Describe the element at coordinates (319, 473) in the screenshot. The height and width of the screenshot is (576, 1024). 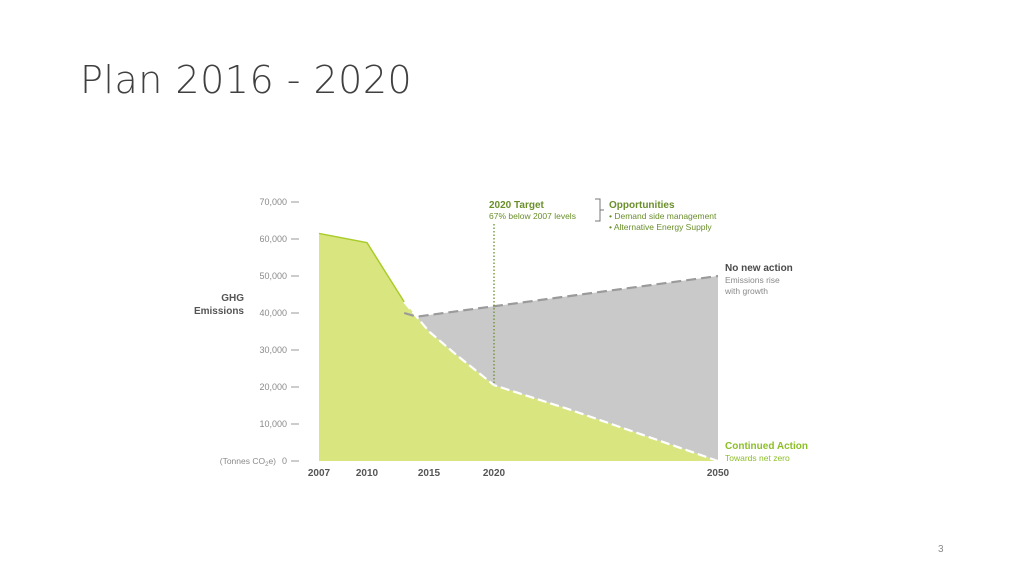
I see `x-tick-label: 2007` at that location.